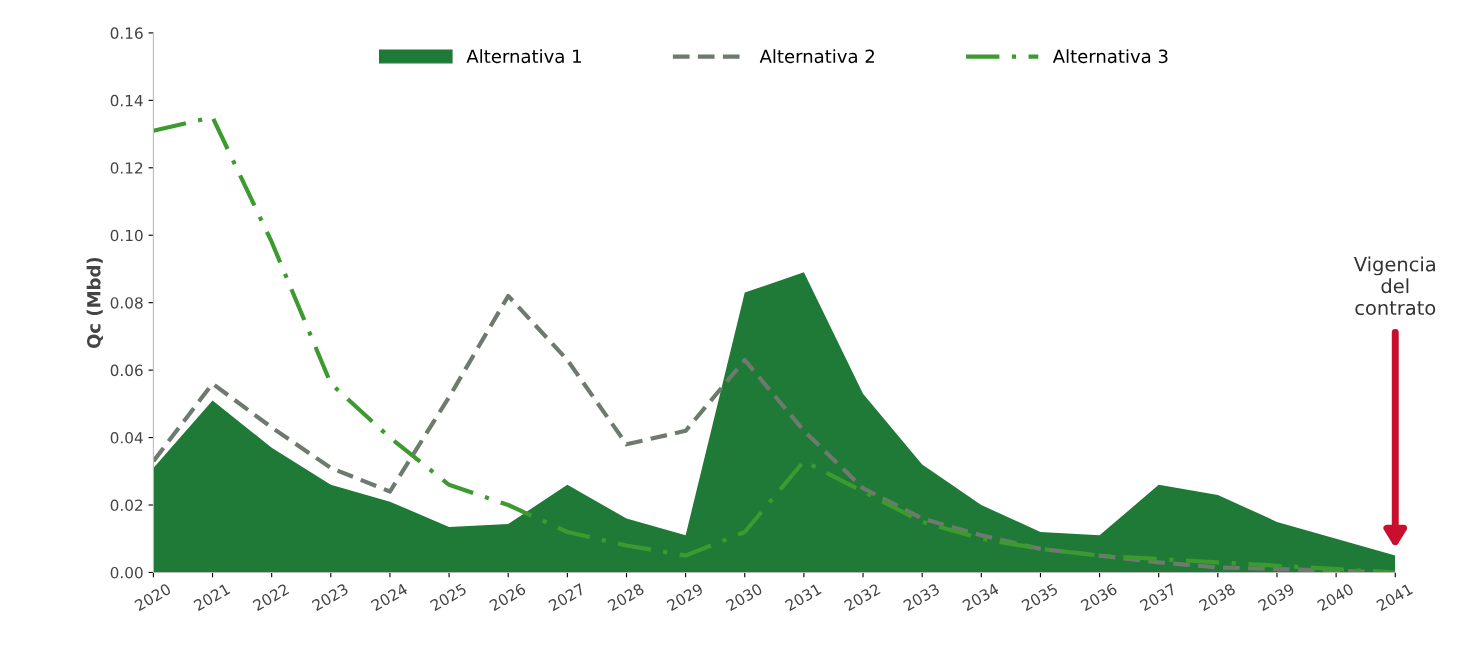 The height and width of the screenshot is (658, 1461). I want to click on legend-label: Alternativa 3, so click(1110, 56).